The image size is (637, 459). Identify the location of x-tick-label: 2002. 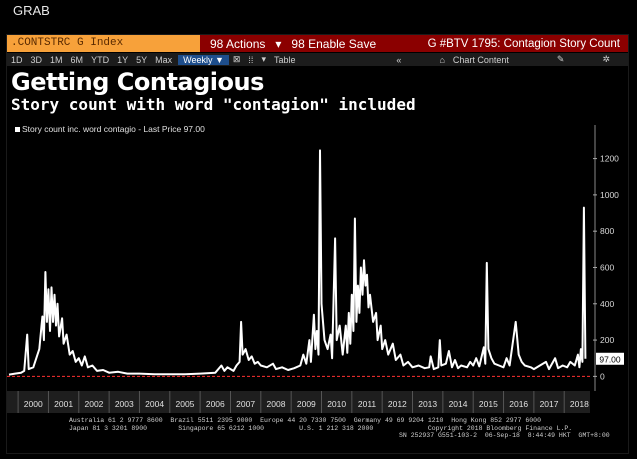
(93, 404).